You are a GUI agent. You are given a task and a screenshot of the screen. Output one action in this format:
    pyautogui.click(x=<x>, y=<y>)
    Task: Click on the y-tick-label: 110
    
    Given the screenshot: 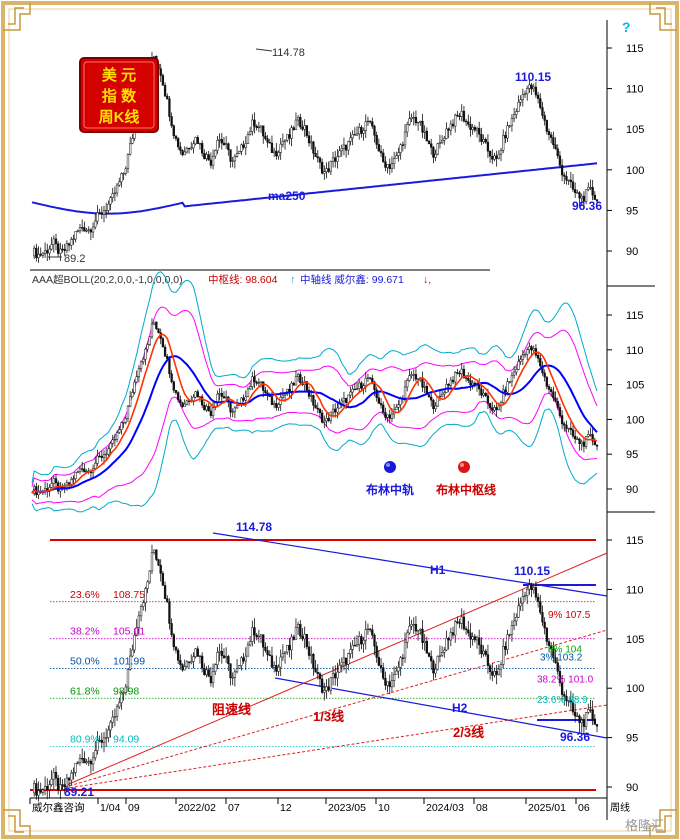 What is the action you would take?
    pyautogui.click(x=635, y=351)
    